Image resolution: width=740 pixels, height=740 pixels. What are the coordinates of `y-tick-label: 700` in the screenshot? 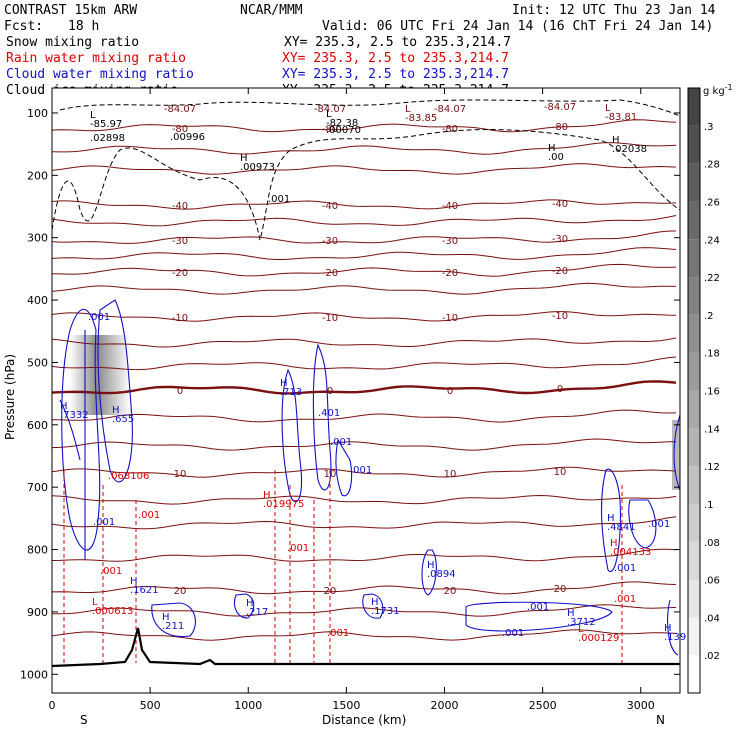 It's located at (37, 487).